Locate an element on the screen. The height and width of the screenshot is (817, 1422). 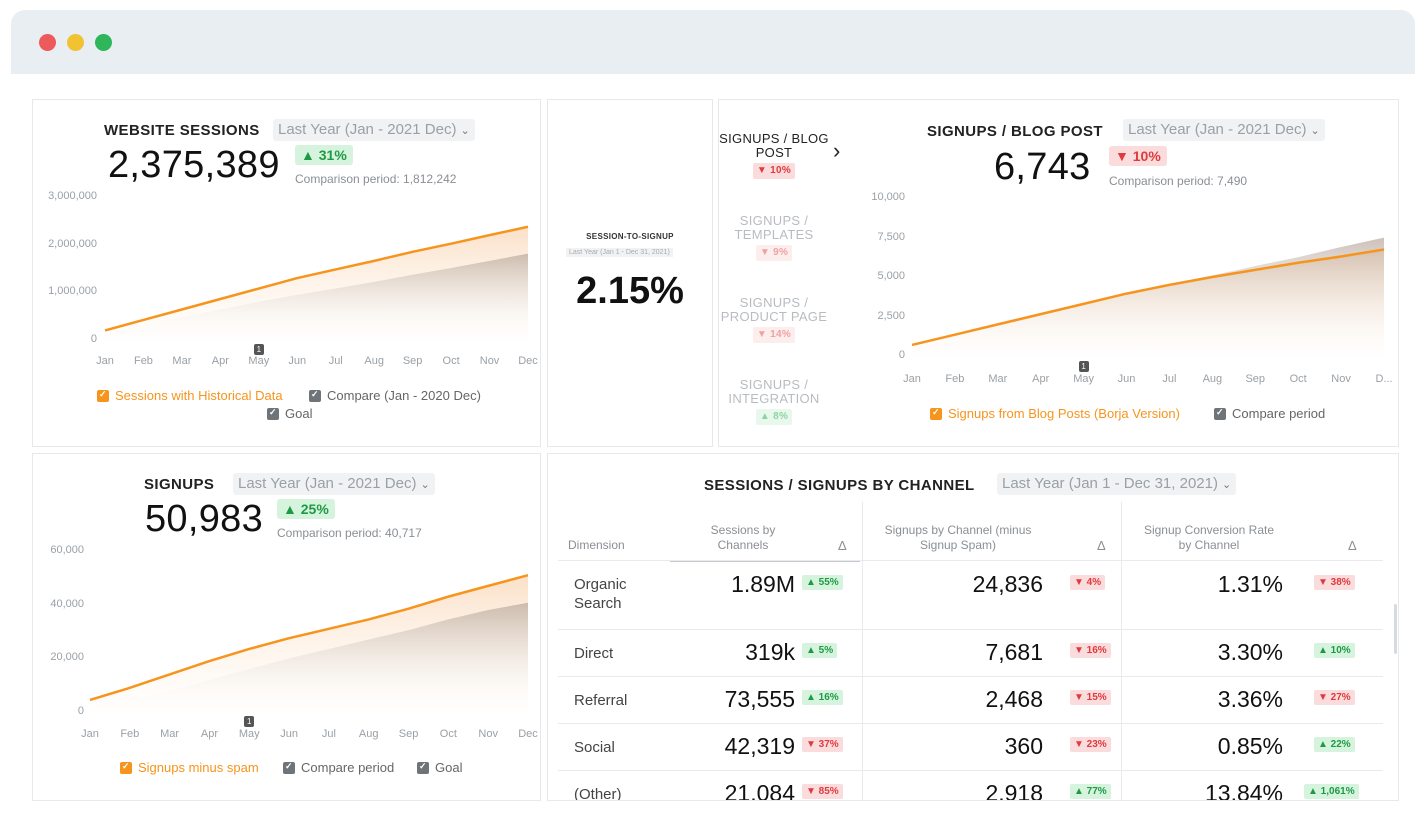
period-selector: Last Year (Jan 1 - Dec 31, 2021) is located at coordinates (619, 252).